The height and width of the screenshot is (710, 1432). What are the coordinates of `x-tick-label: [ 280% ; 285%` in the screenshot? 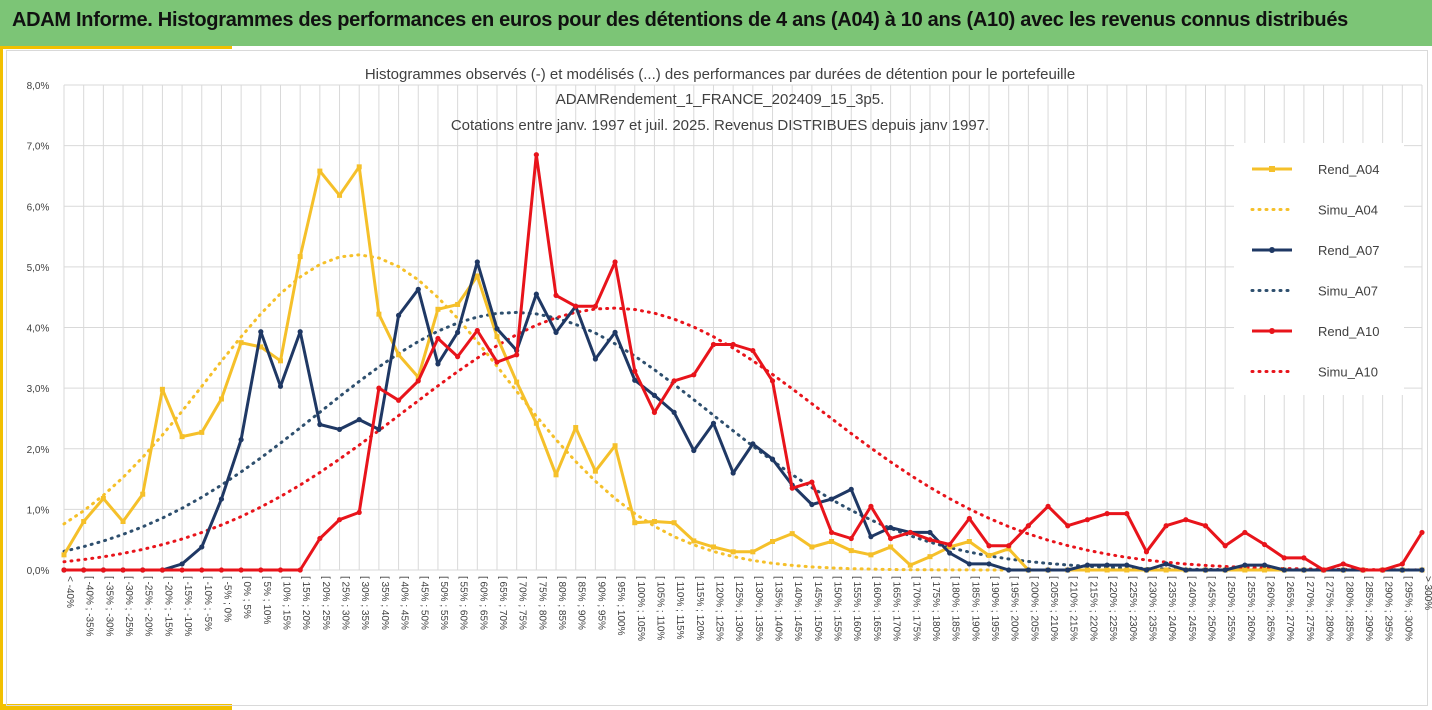 It's located at (1348, 608).